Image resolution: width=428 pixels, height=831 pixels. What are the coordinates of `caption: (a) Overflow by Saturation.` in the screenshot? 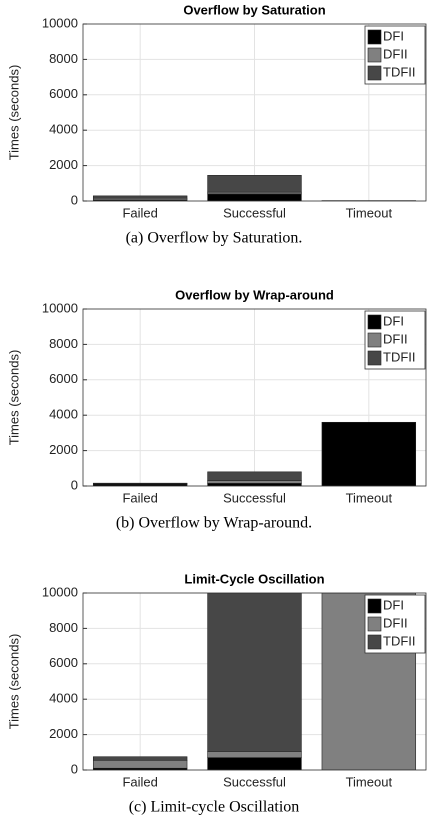 It's located at (214, 238).